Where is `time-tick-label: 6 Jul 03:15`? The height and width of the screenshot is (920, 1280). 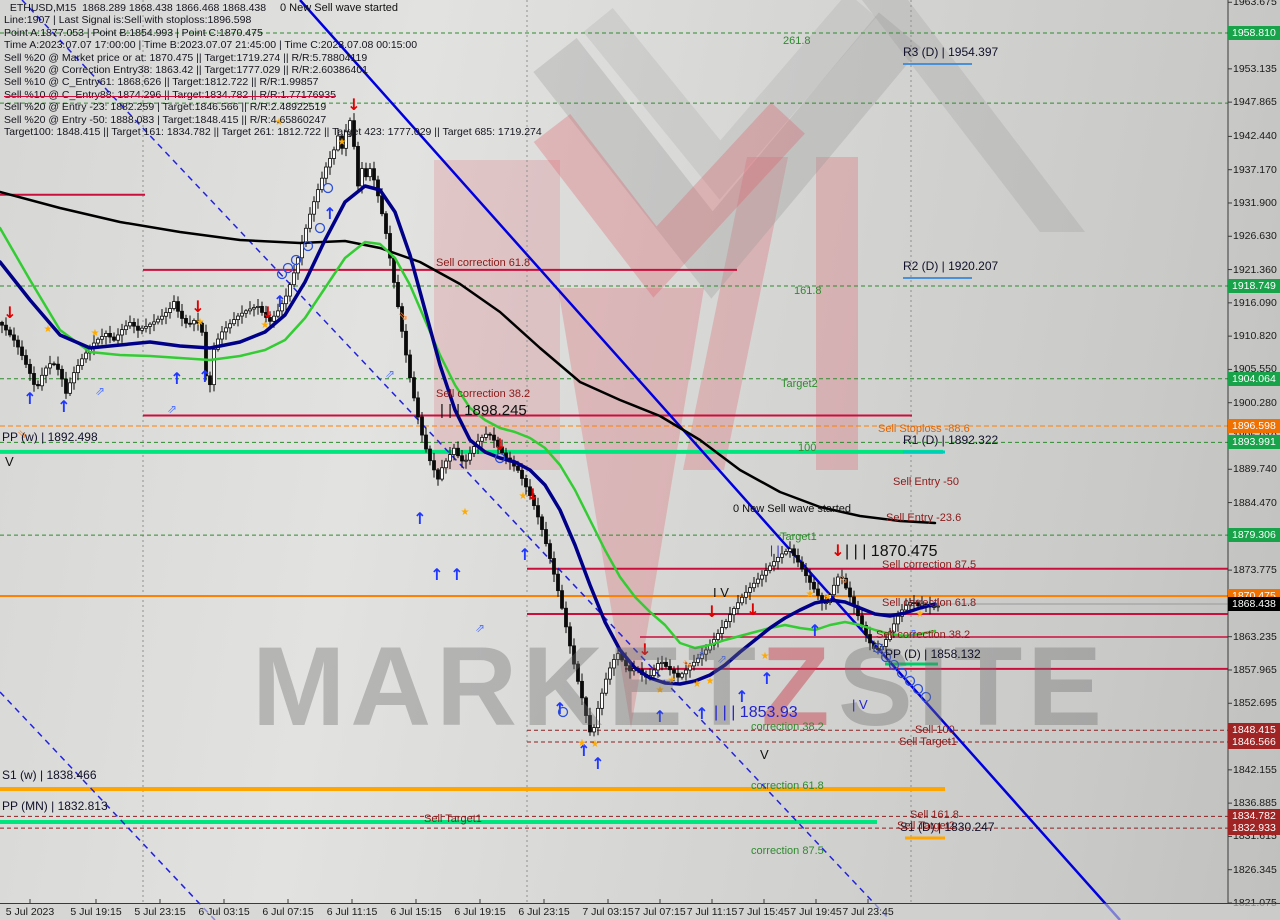
time-tick-label: 6 Jul 03:15 is located at coordinates (224, 912).